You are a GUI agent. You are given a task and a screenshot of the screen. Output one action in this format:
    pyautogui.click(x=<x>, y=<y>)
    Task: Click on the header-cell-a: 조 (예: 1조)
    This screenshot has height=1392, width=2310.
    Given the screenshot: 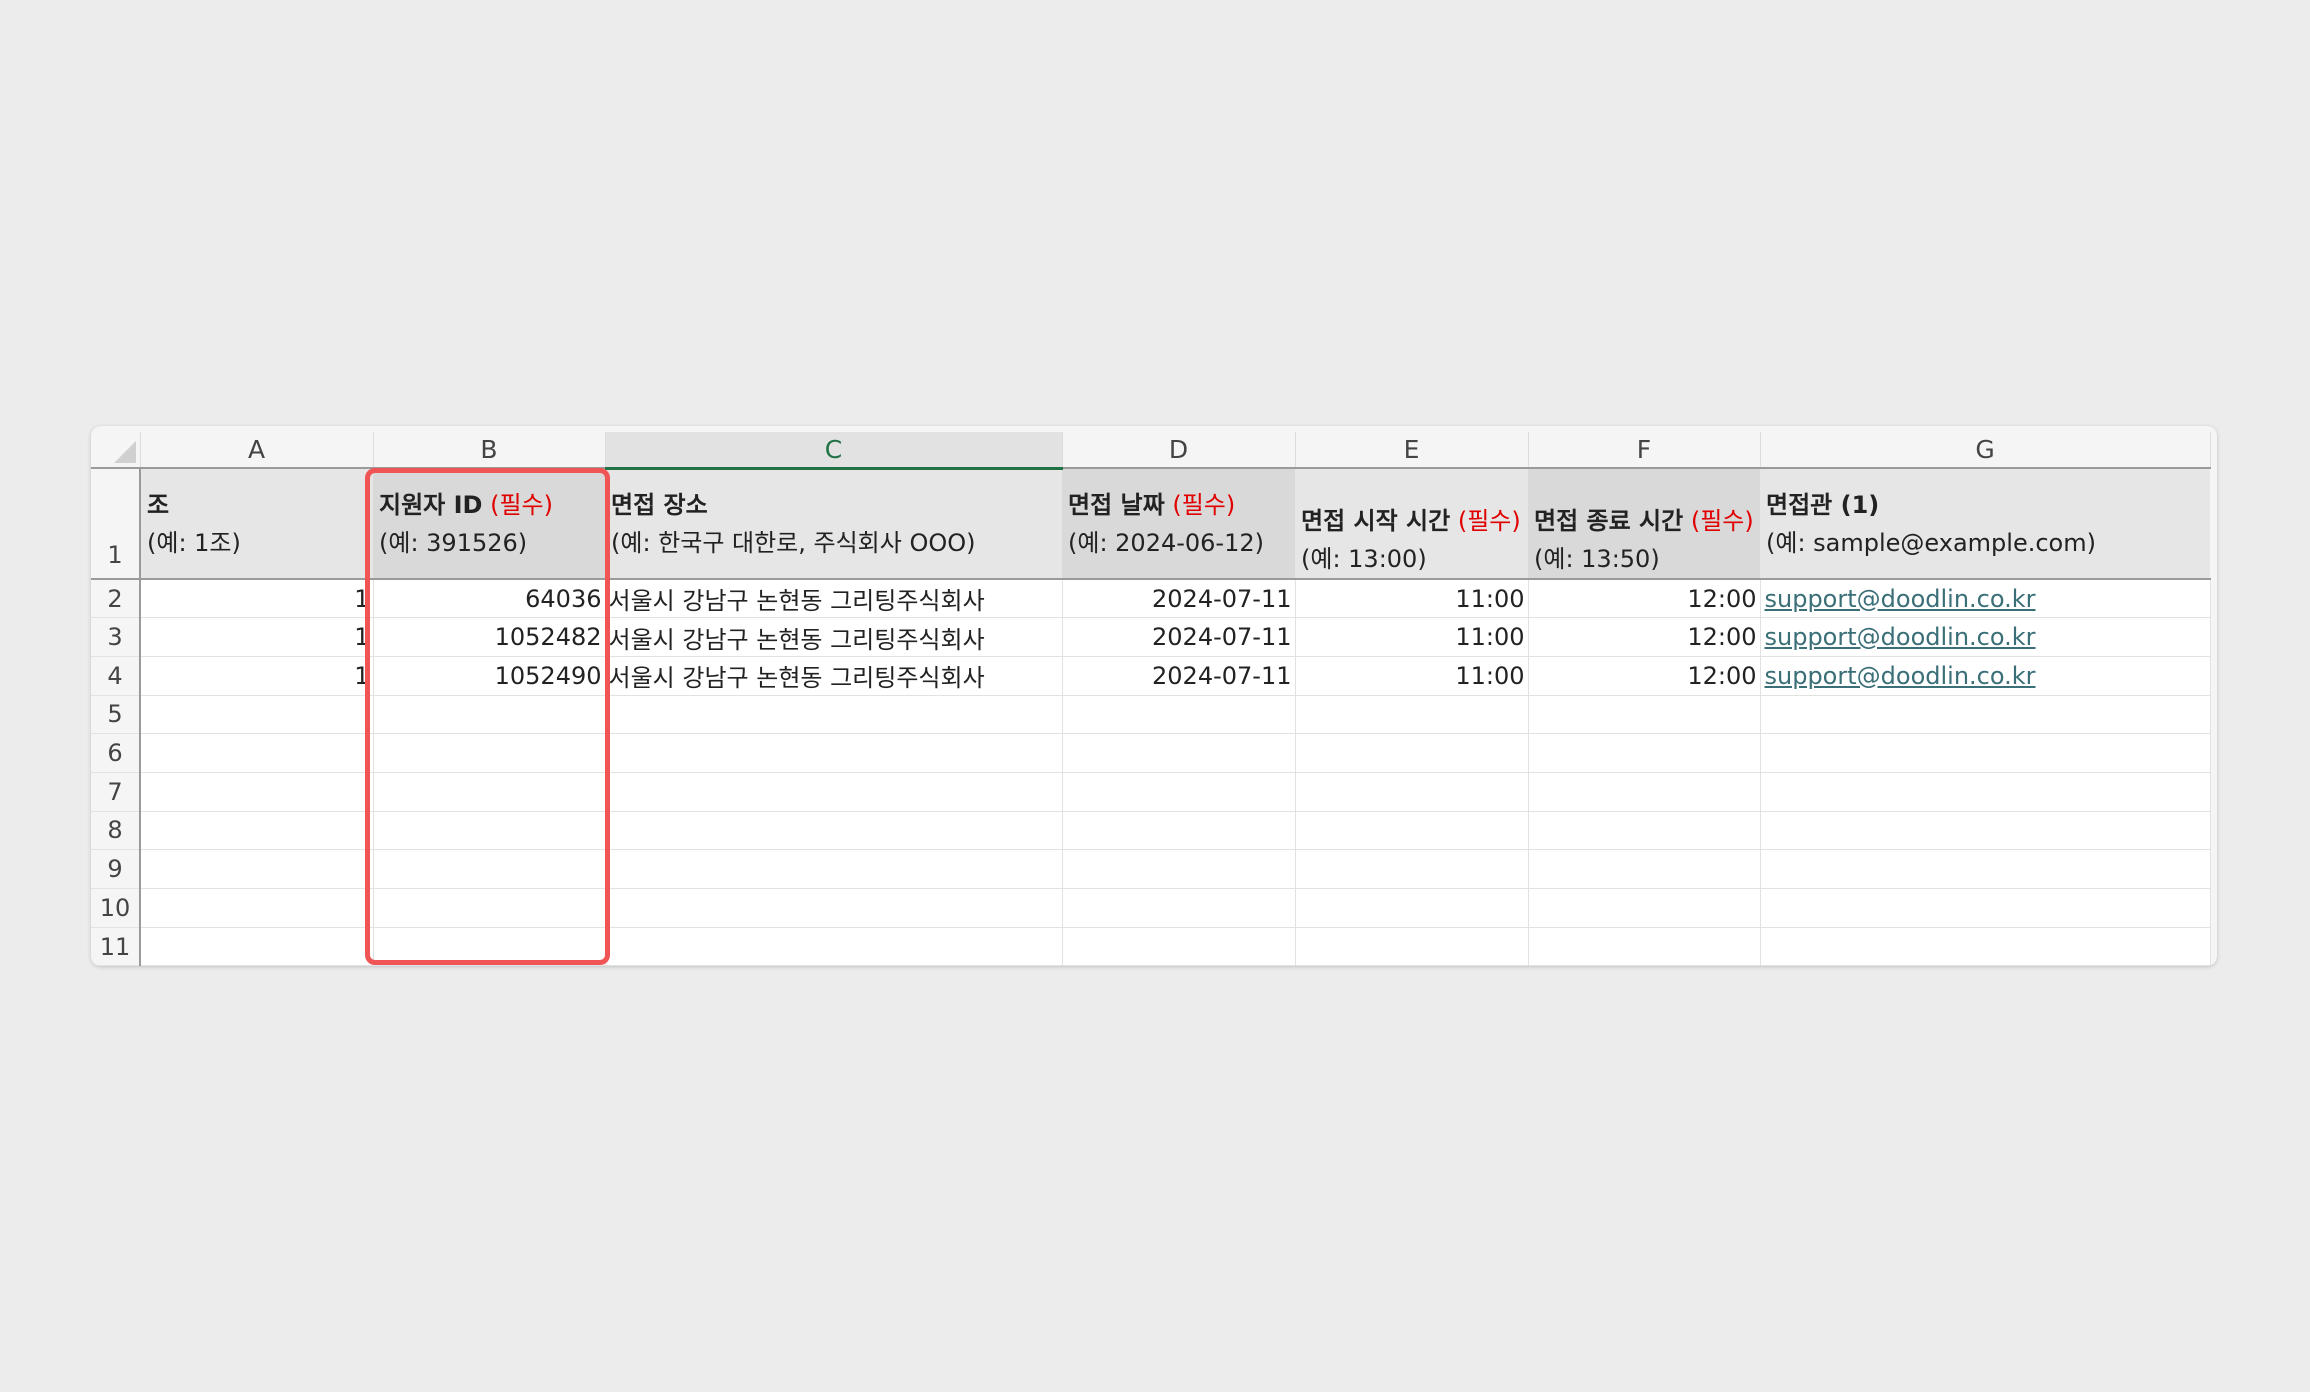 What is the action you would take?
    pyautogui.click(x=256, y=523)
    